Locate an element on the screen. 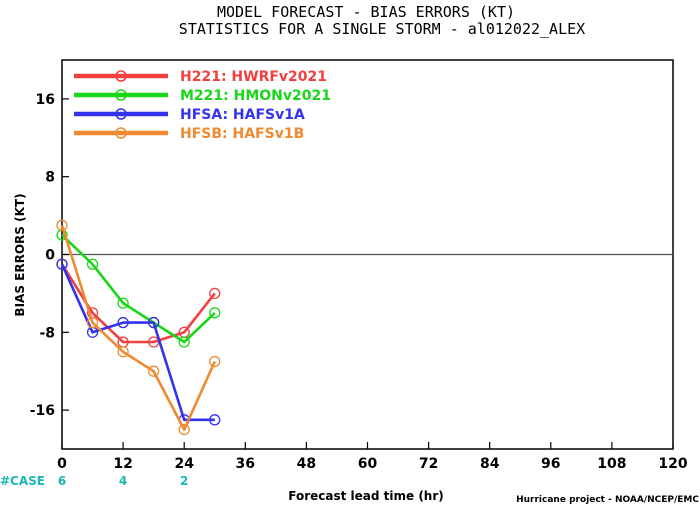 The image size is (700, 506). series-layer is located at coordinates (138, 327).